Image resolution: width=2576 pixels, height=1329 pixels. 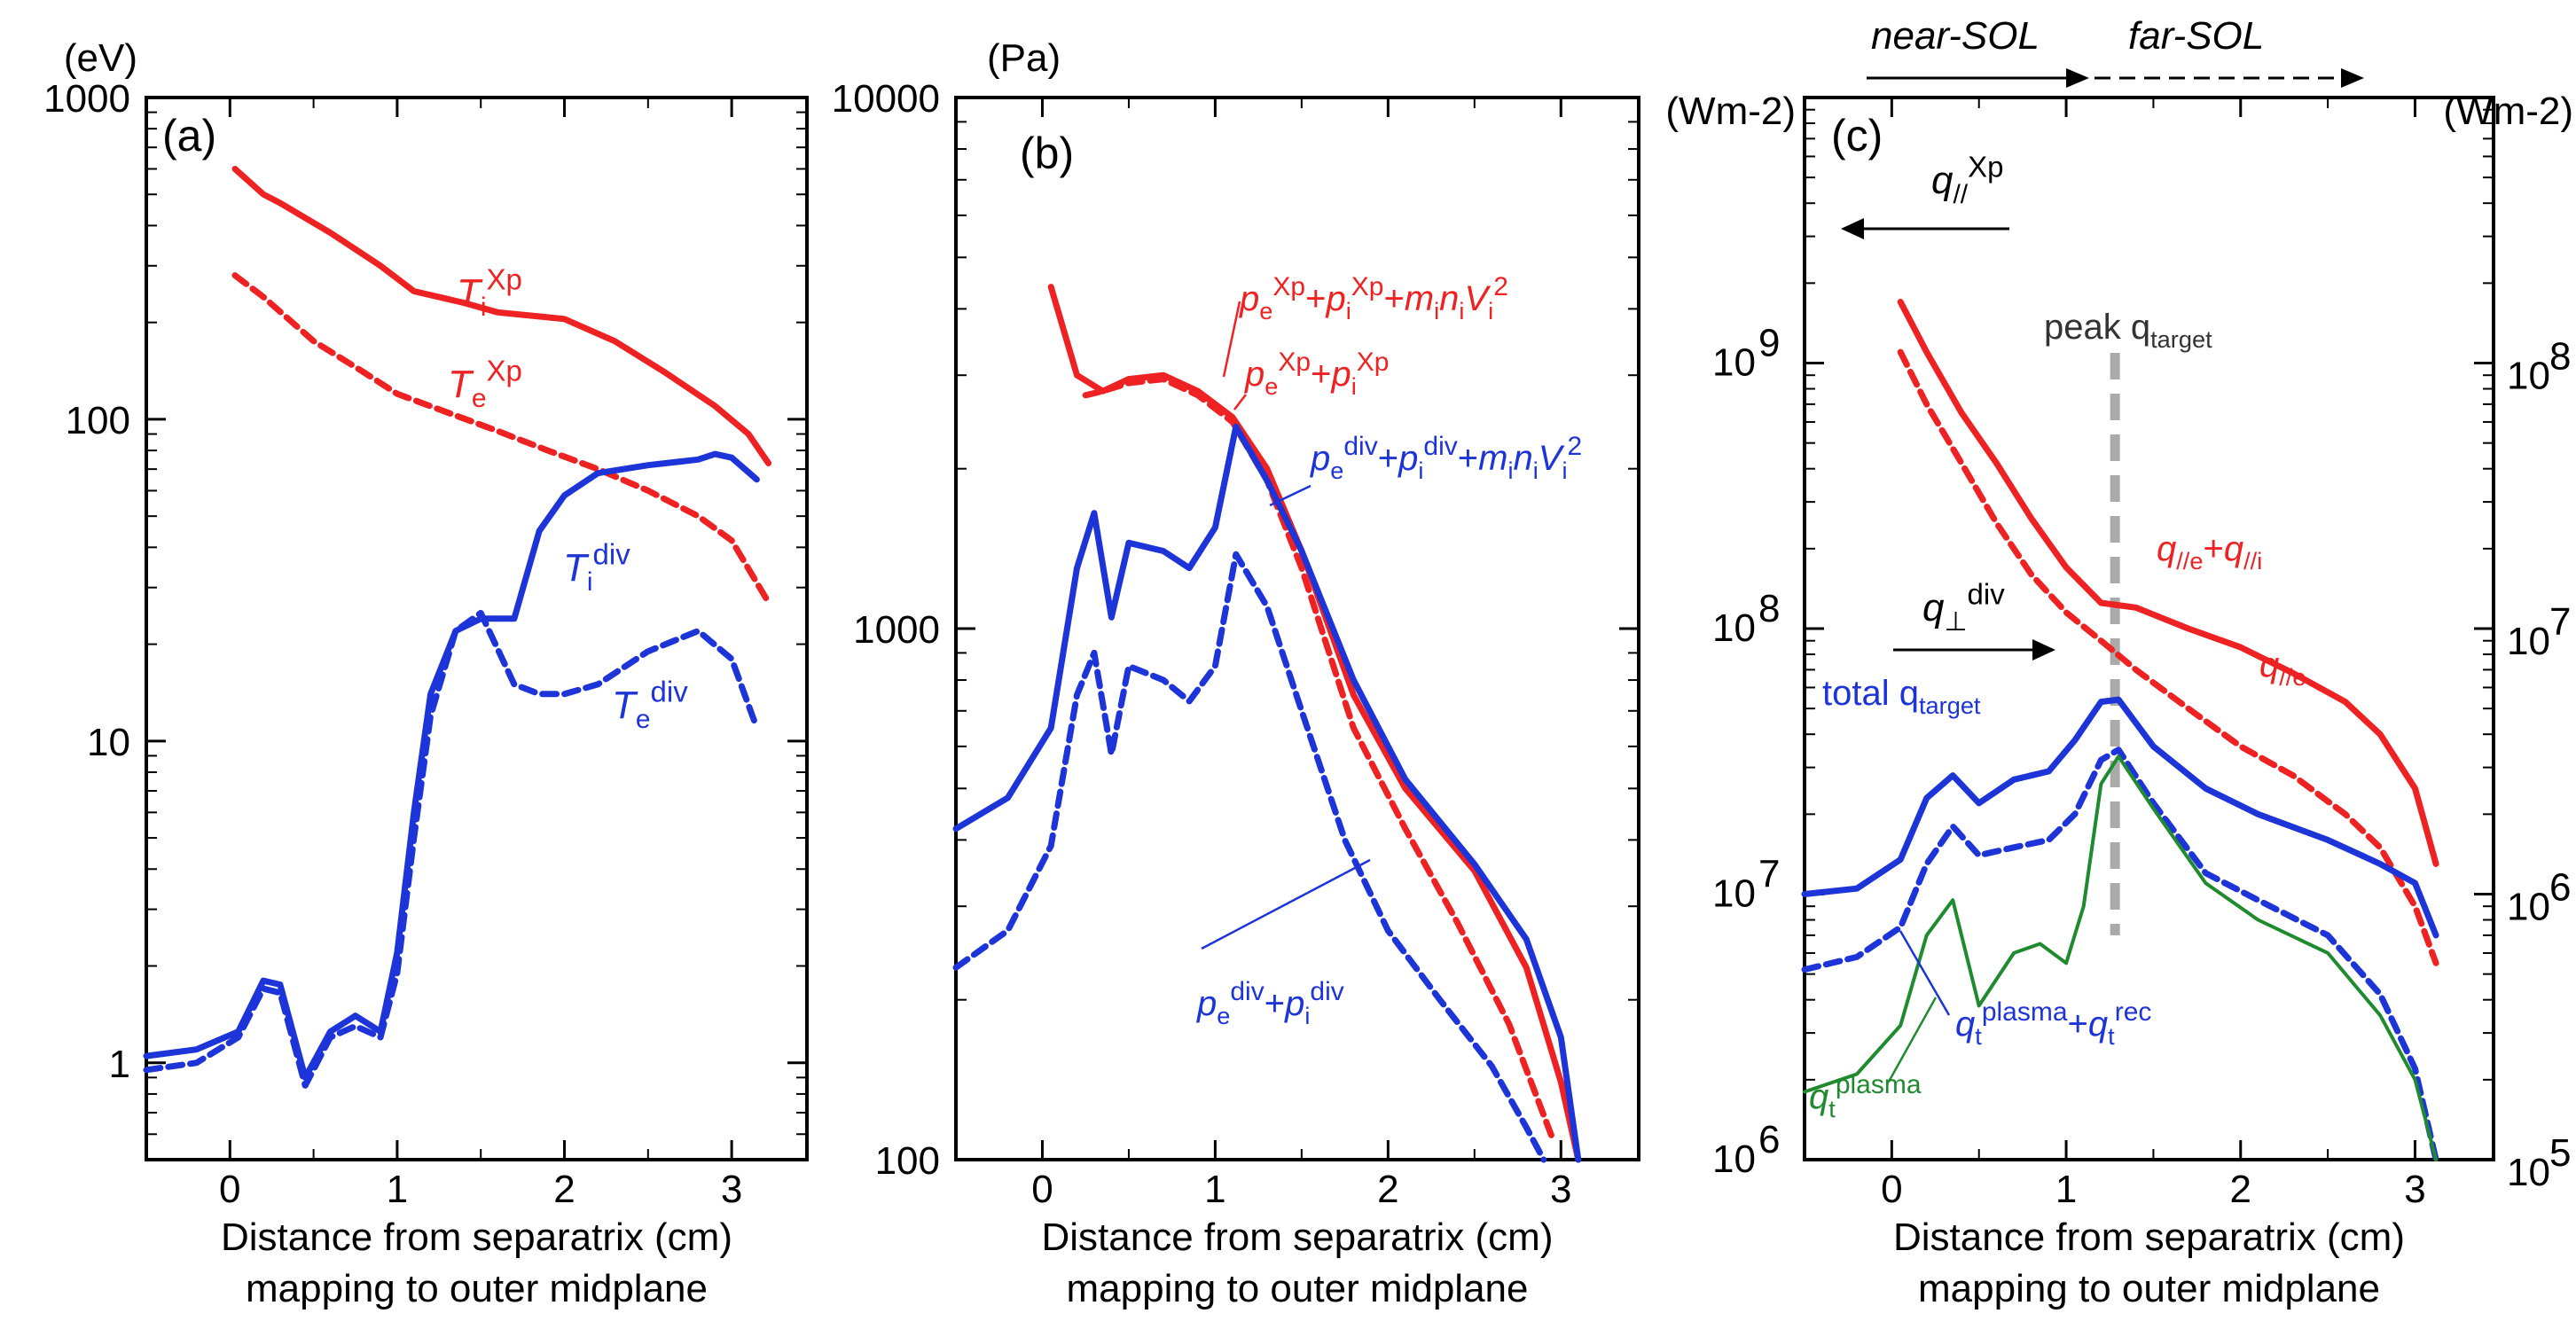 What do you see at coordinates (1354, 386) in the screenshot?
I see `label-pXp-sub-2: i` at bounding box center [1354, 386].